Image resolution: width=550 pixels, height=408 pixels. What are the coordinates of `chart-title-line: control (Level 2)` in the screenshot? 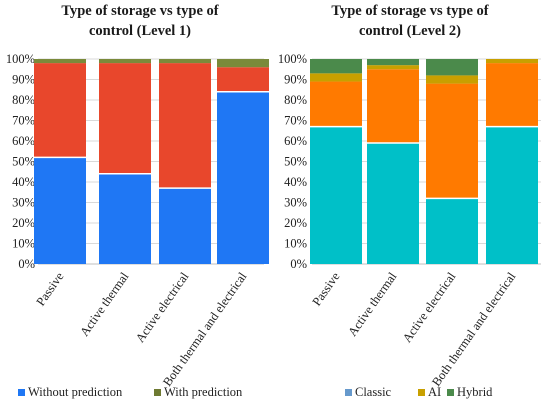 It's located at (410, 31).